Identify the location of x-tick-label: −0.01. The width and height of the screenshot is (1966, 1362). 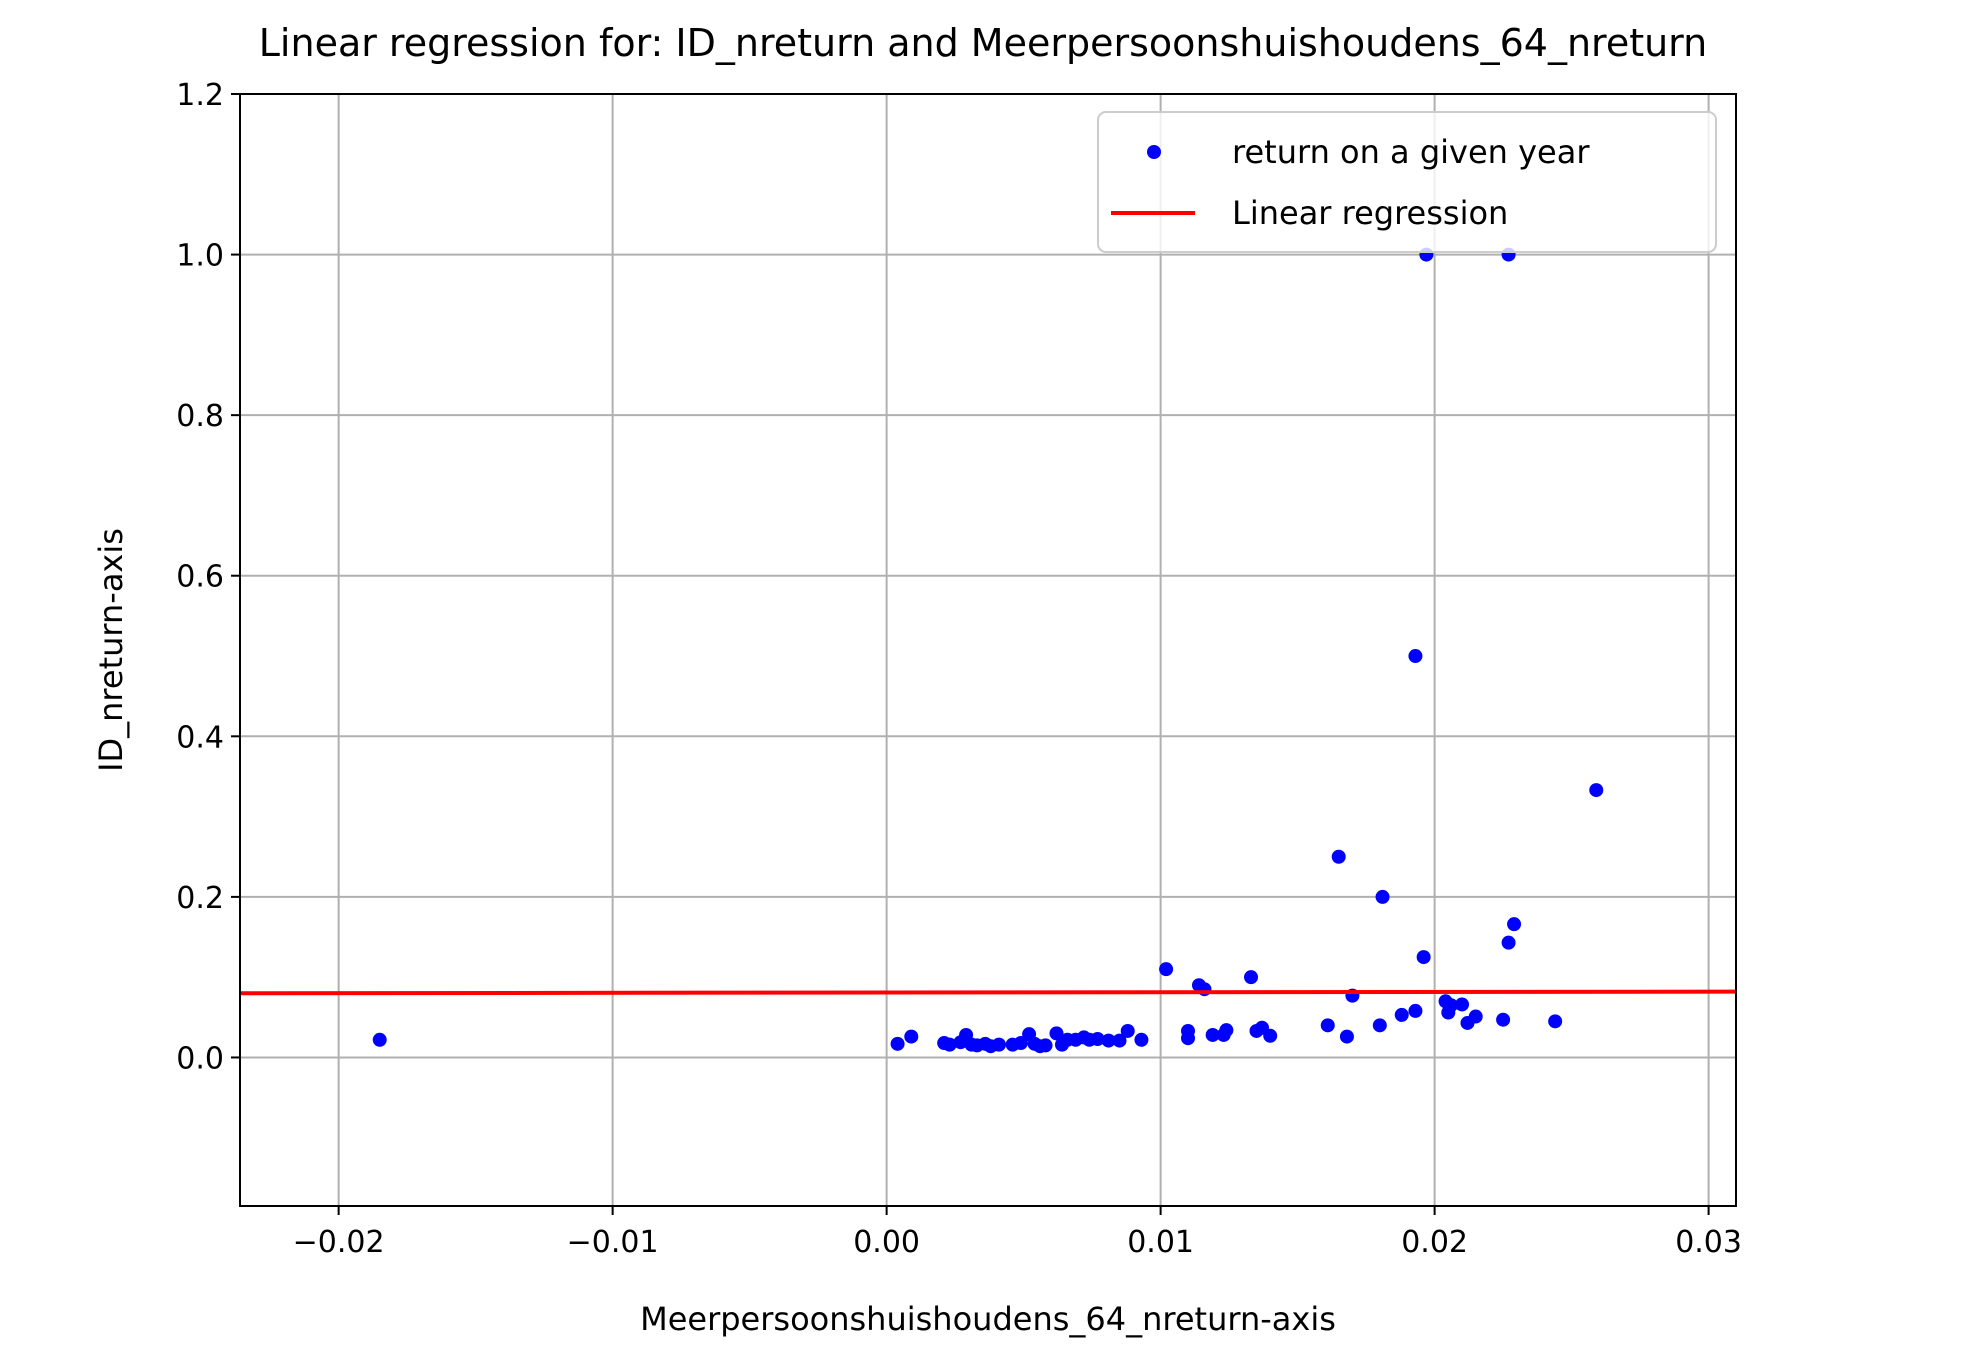
(613, 1242).